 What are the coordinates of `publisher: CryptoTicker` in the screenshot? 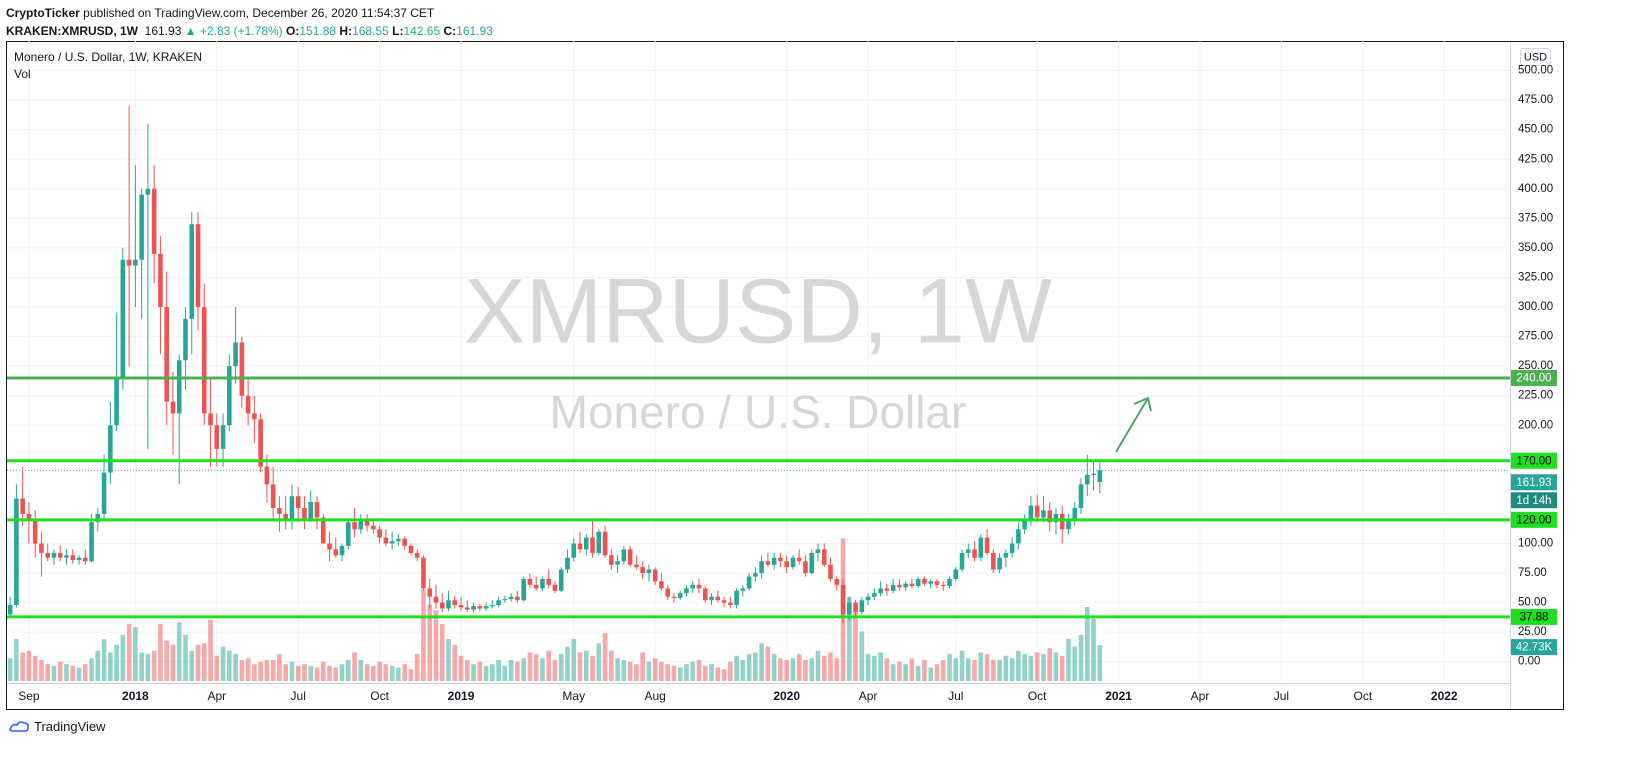 It's located at (43, 13).